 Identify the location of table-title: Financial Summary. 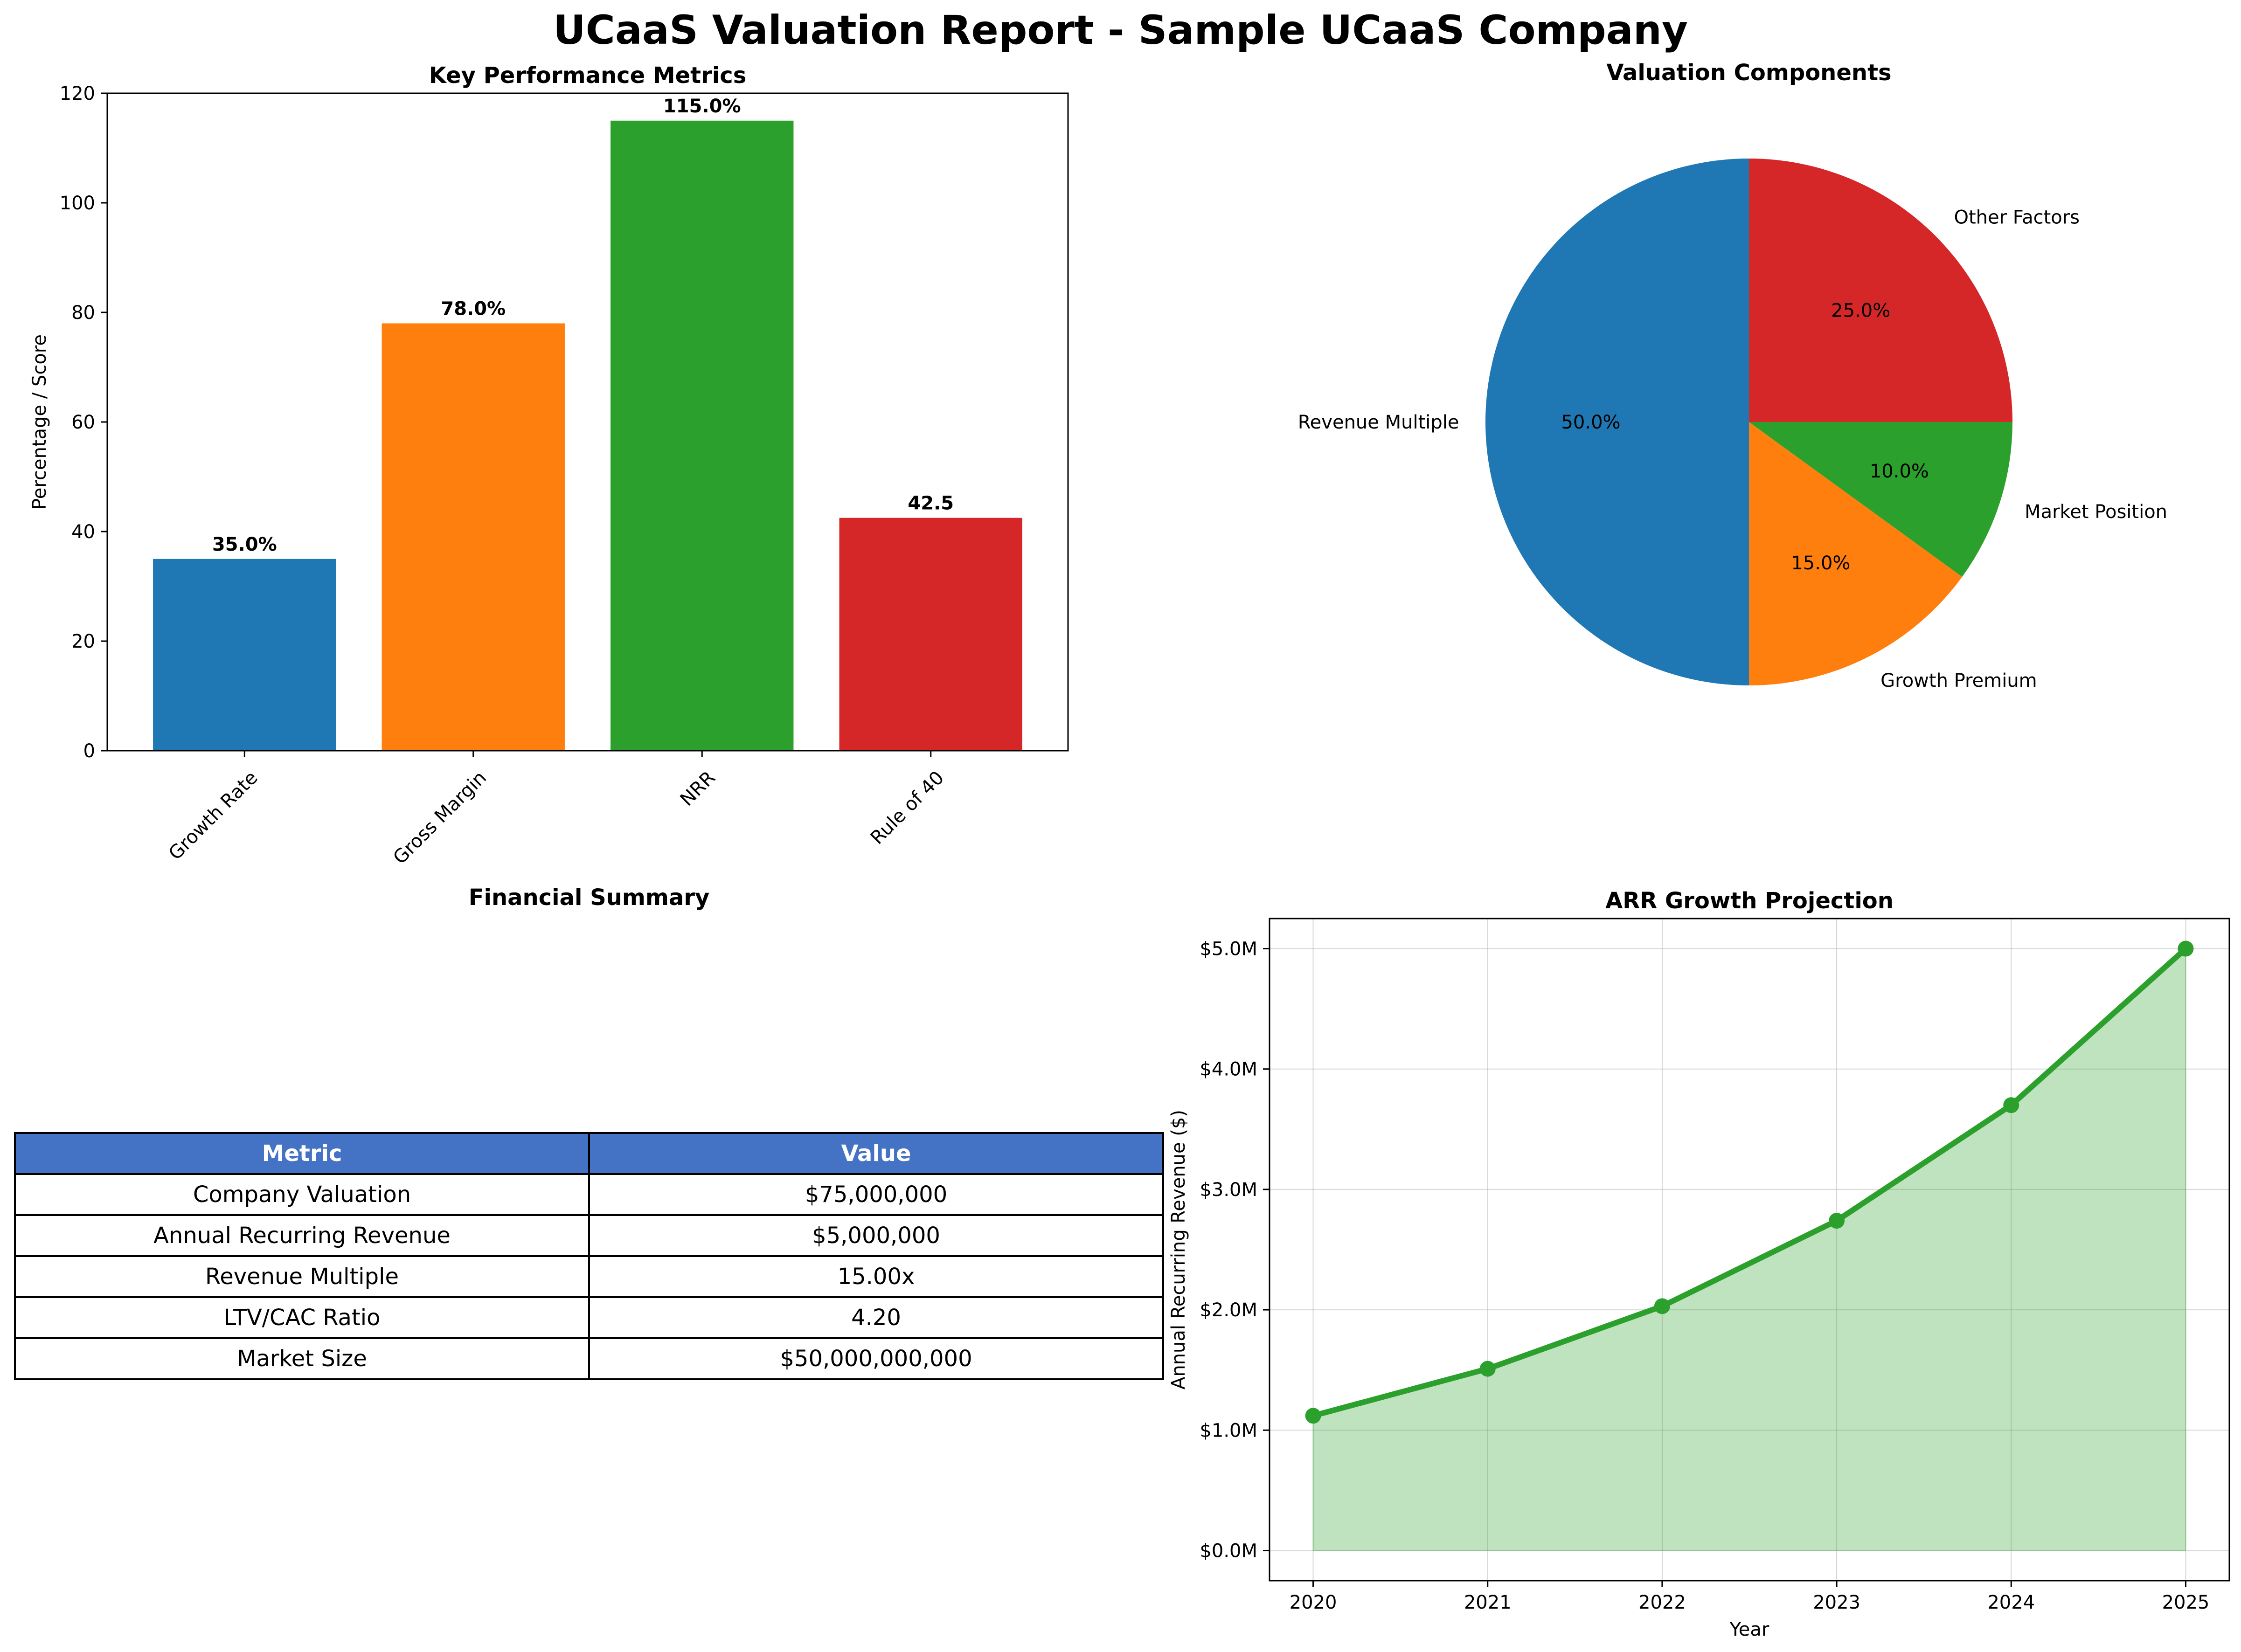
(589, 898).